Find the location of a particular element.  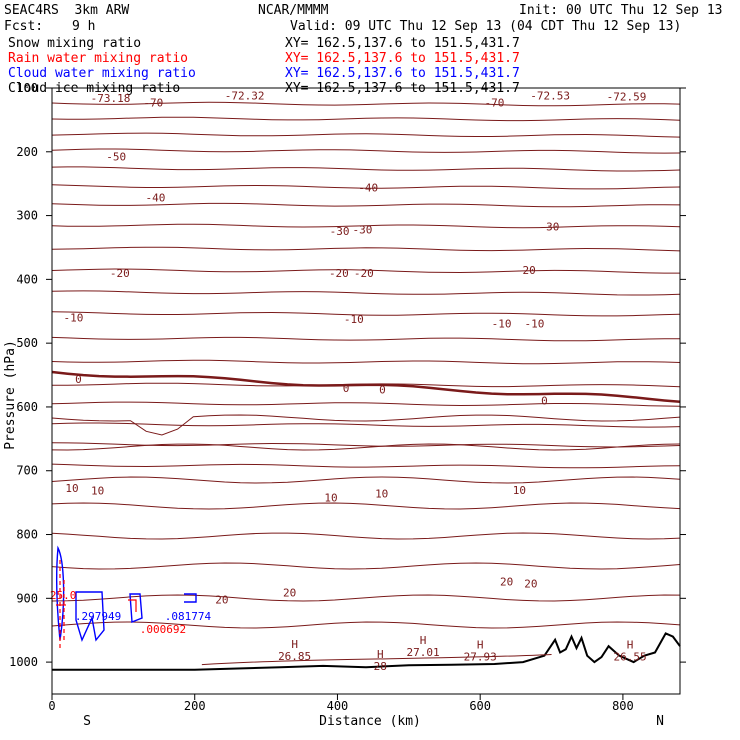

high-value-label: 28 is located at coordinates (380, 666).